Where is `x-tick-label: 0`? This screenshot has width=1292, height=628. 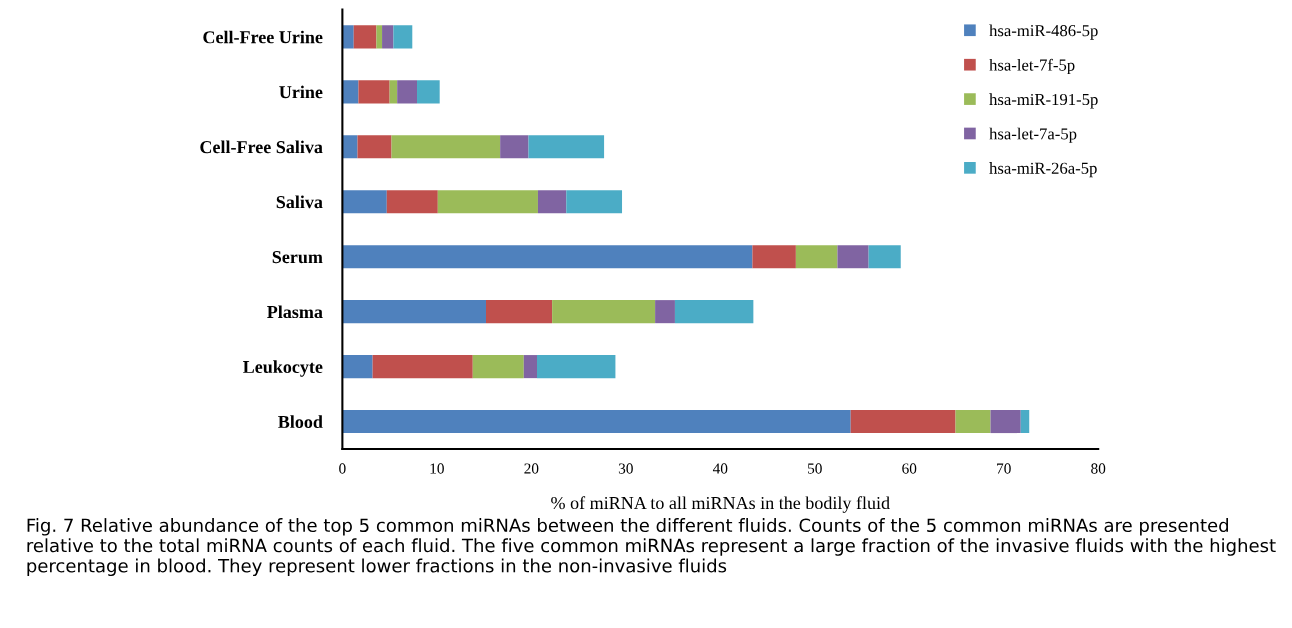 x-tick-label: 0 is located at coordinates (342, 468).